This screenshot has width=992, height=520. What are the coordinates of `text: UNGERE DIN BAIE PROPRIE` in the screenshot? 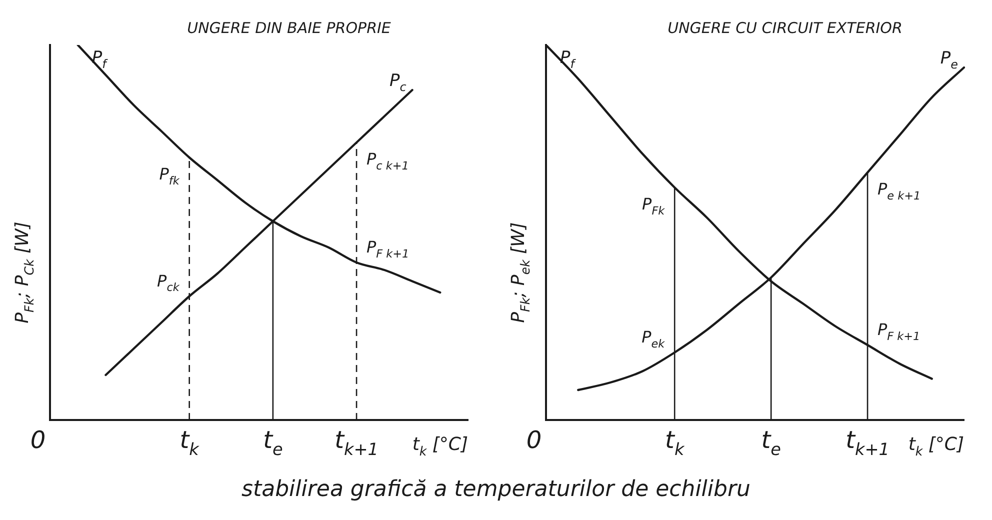 It's located at (289, 28).